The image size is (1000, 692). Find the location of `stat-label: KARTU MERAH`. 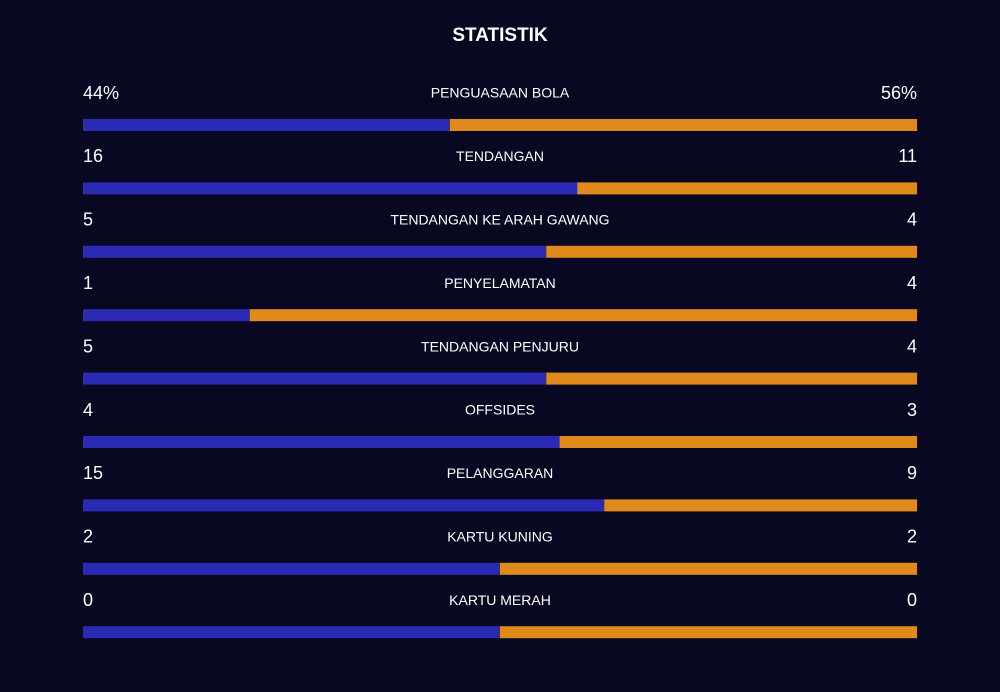

stat-label: KARTU MERAH is located at coordinates (500, 600).